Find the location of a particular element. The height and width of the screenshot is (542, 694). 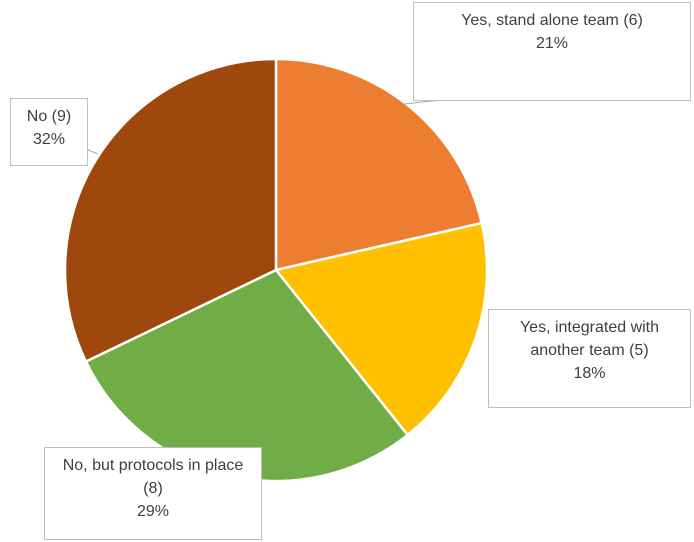

slice-percent: 29% is located at coordinates (153, 511).